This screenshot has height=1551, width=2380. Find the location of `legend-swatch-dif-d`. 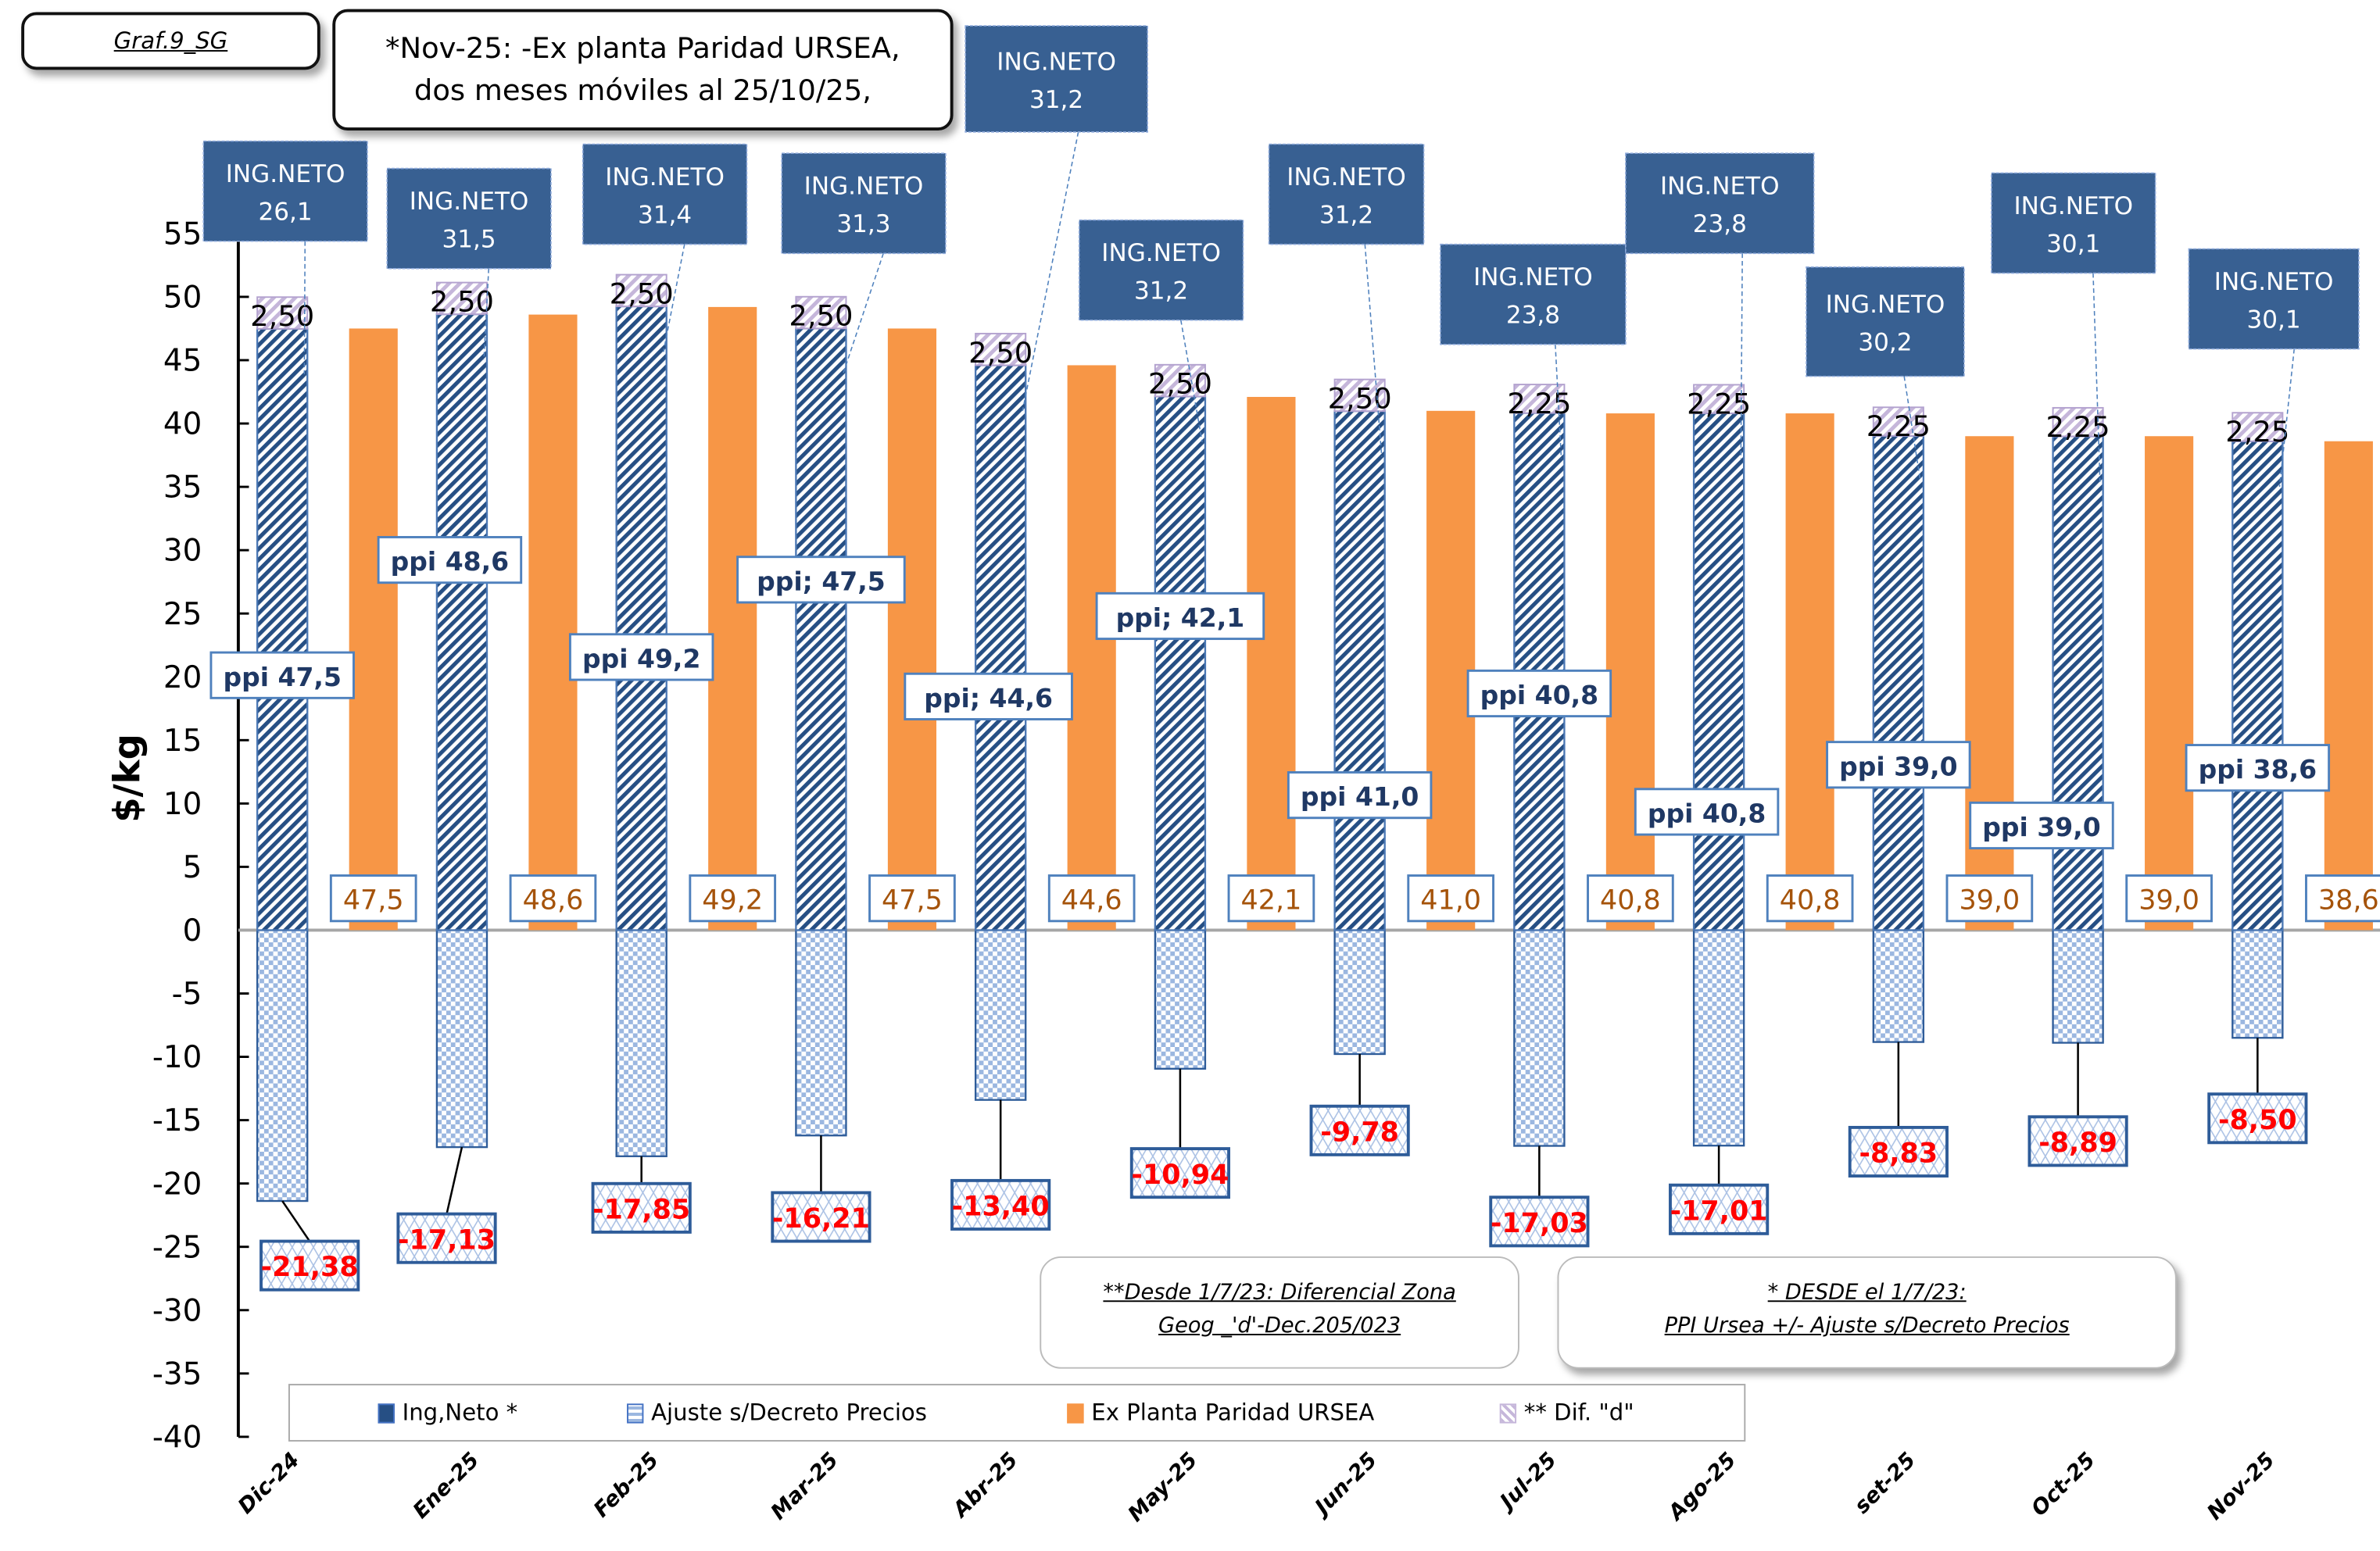

legend-swatch-dif-d is located at coordinates (1508, 1413).